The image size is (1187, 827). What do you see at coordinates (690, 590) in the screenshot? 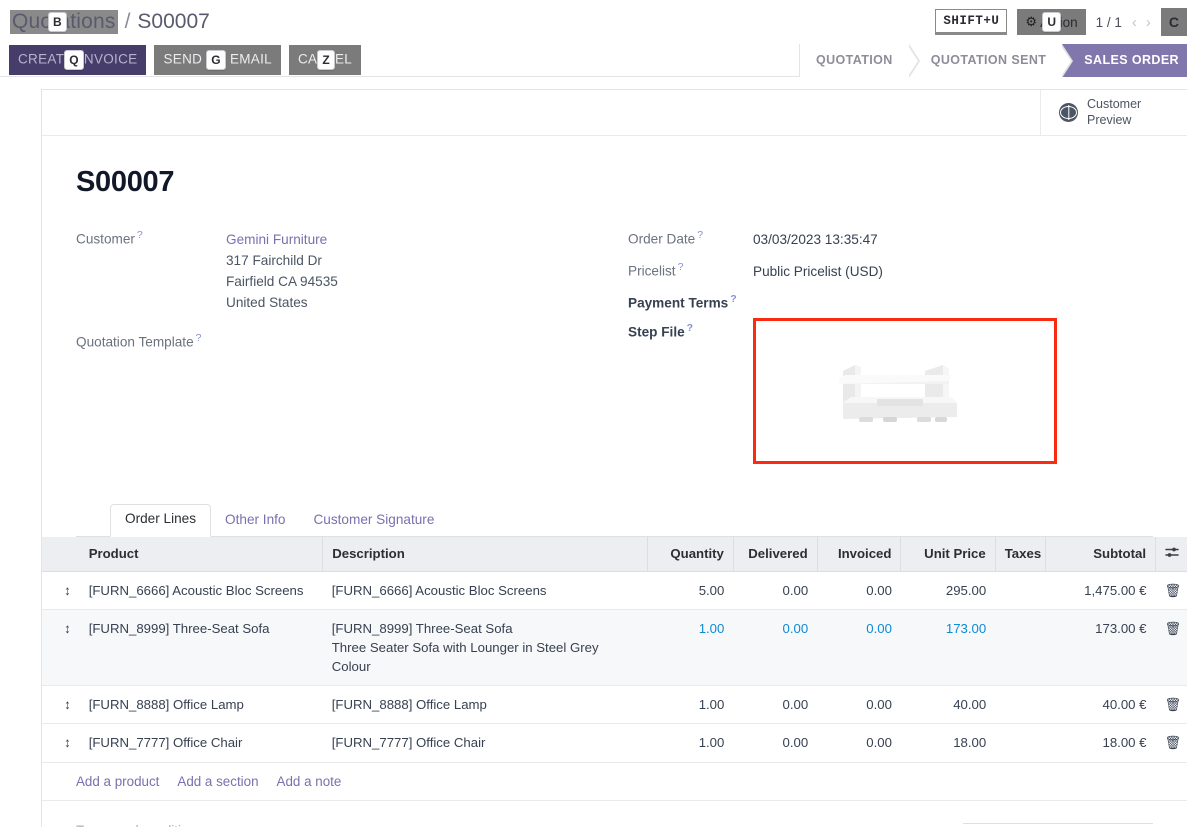
I see `cell-quantity: 5.00` at bounding box center [690, 590].